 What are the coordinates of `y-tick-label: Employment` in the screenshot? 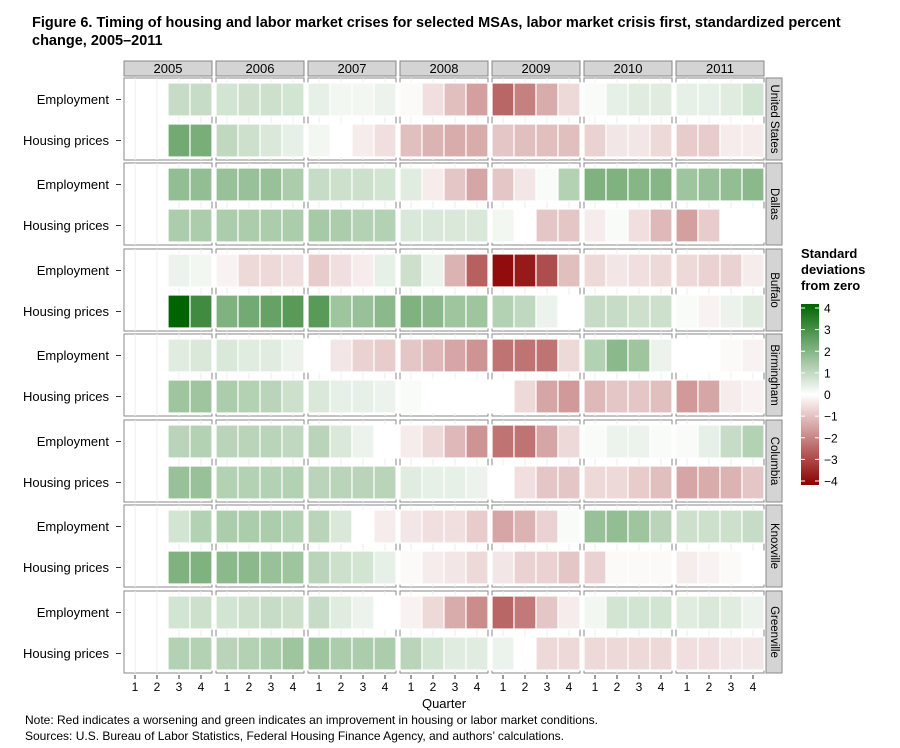 It's located at (73, 612).